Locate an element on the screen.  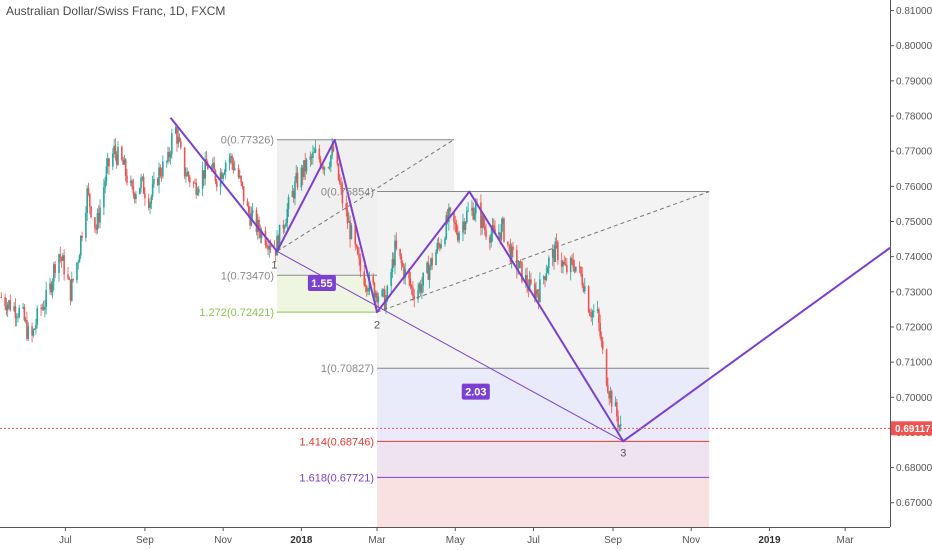
wave-point-label: 2 is located at coordinates (377, 325).